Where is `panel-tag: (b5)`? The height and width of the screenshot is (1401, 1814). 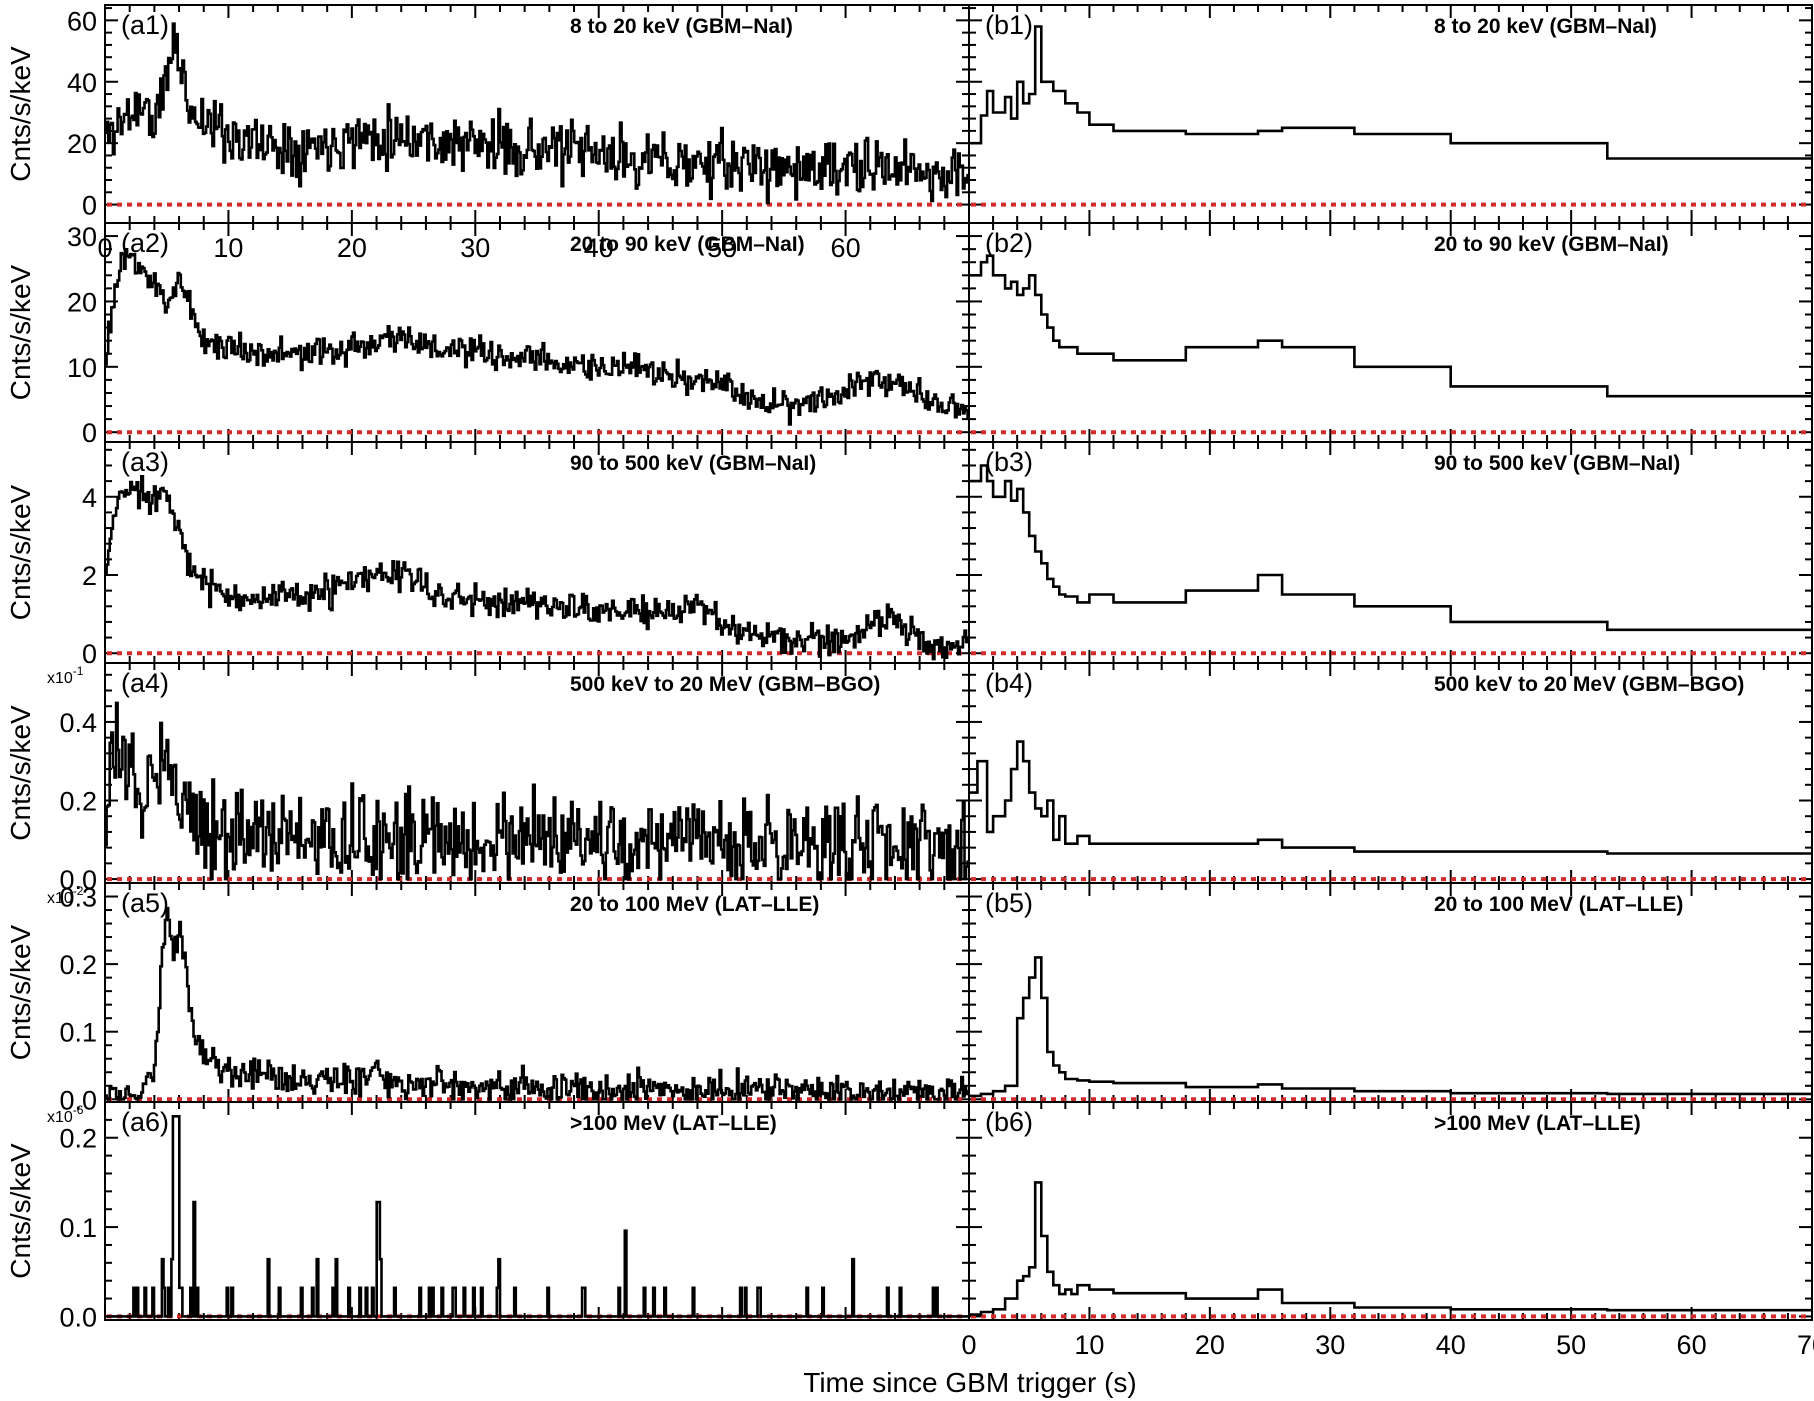 panel-tag: (b5) is located at coordinates (1009, 903).